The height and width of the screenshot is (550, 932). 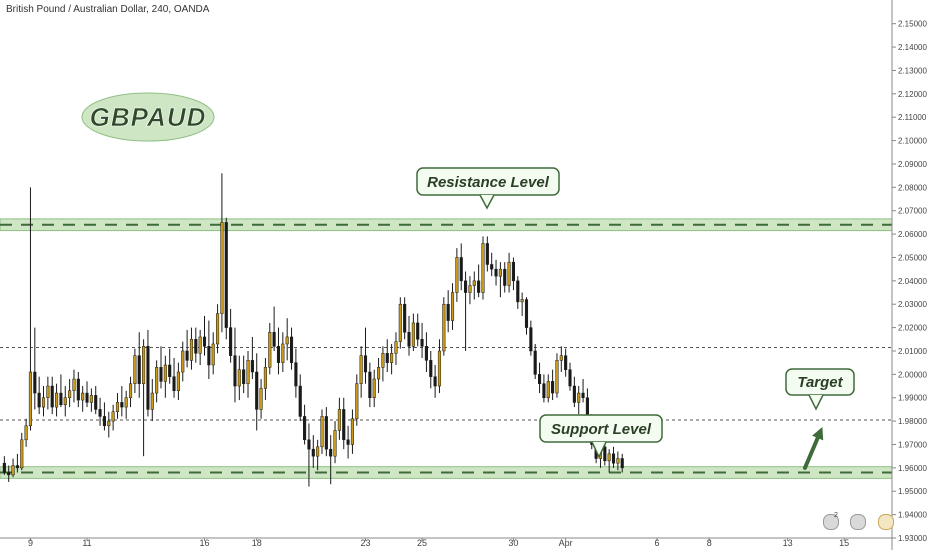 I want to click on reference-lines-layer, so click(x=446, y=383).